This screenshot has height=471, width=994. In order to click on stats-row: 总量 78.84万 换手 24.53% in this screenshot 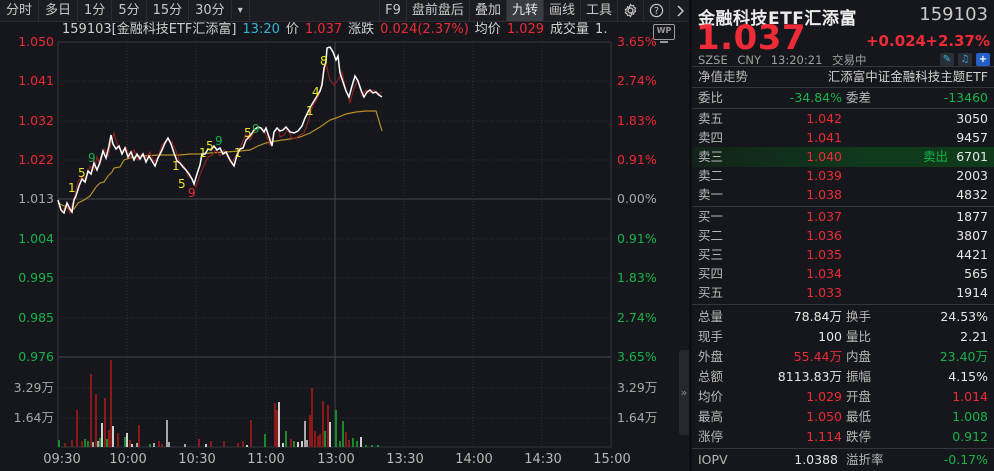, I will do `click(843, 317)`.